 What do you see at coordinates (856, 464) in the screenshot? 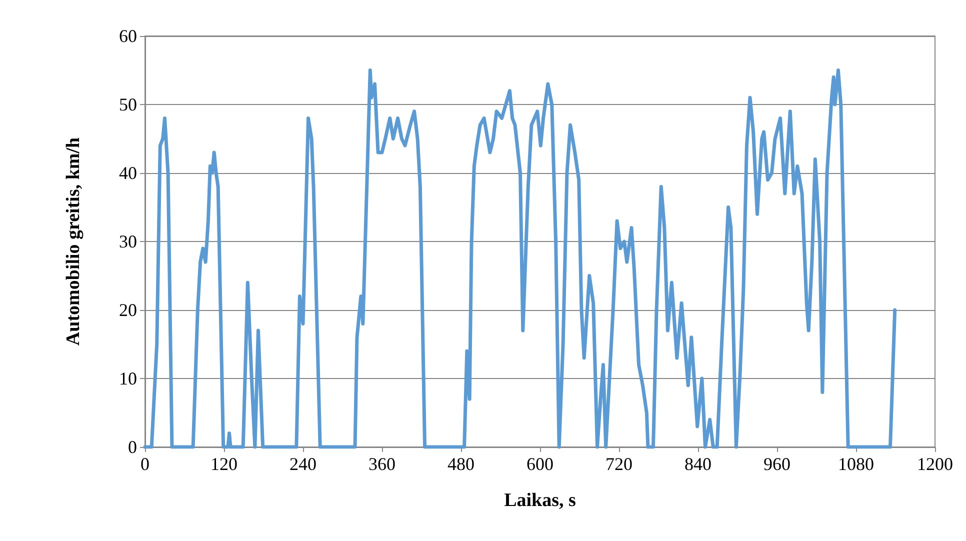
I see `x-tick-label: 1080` at bounding box center [856, 464].